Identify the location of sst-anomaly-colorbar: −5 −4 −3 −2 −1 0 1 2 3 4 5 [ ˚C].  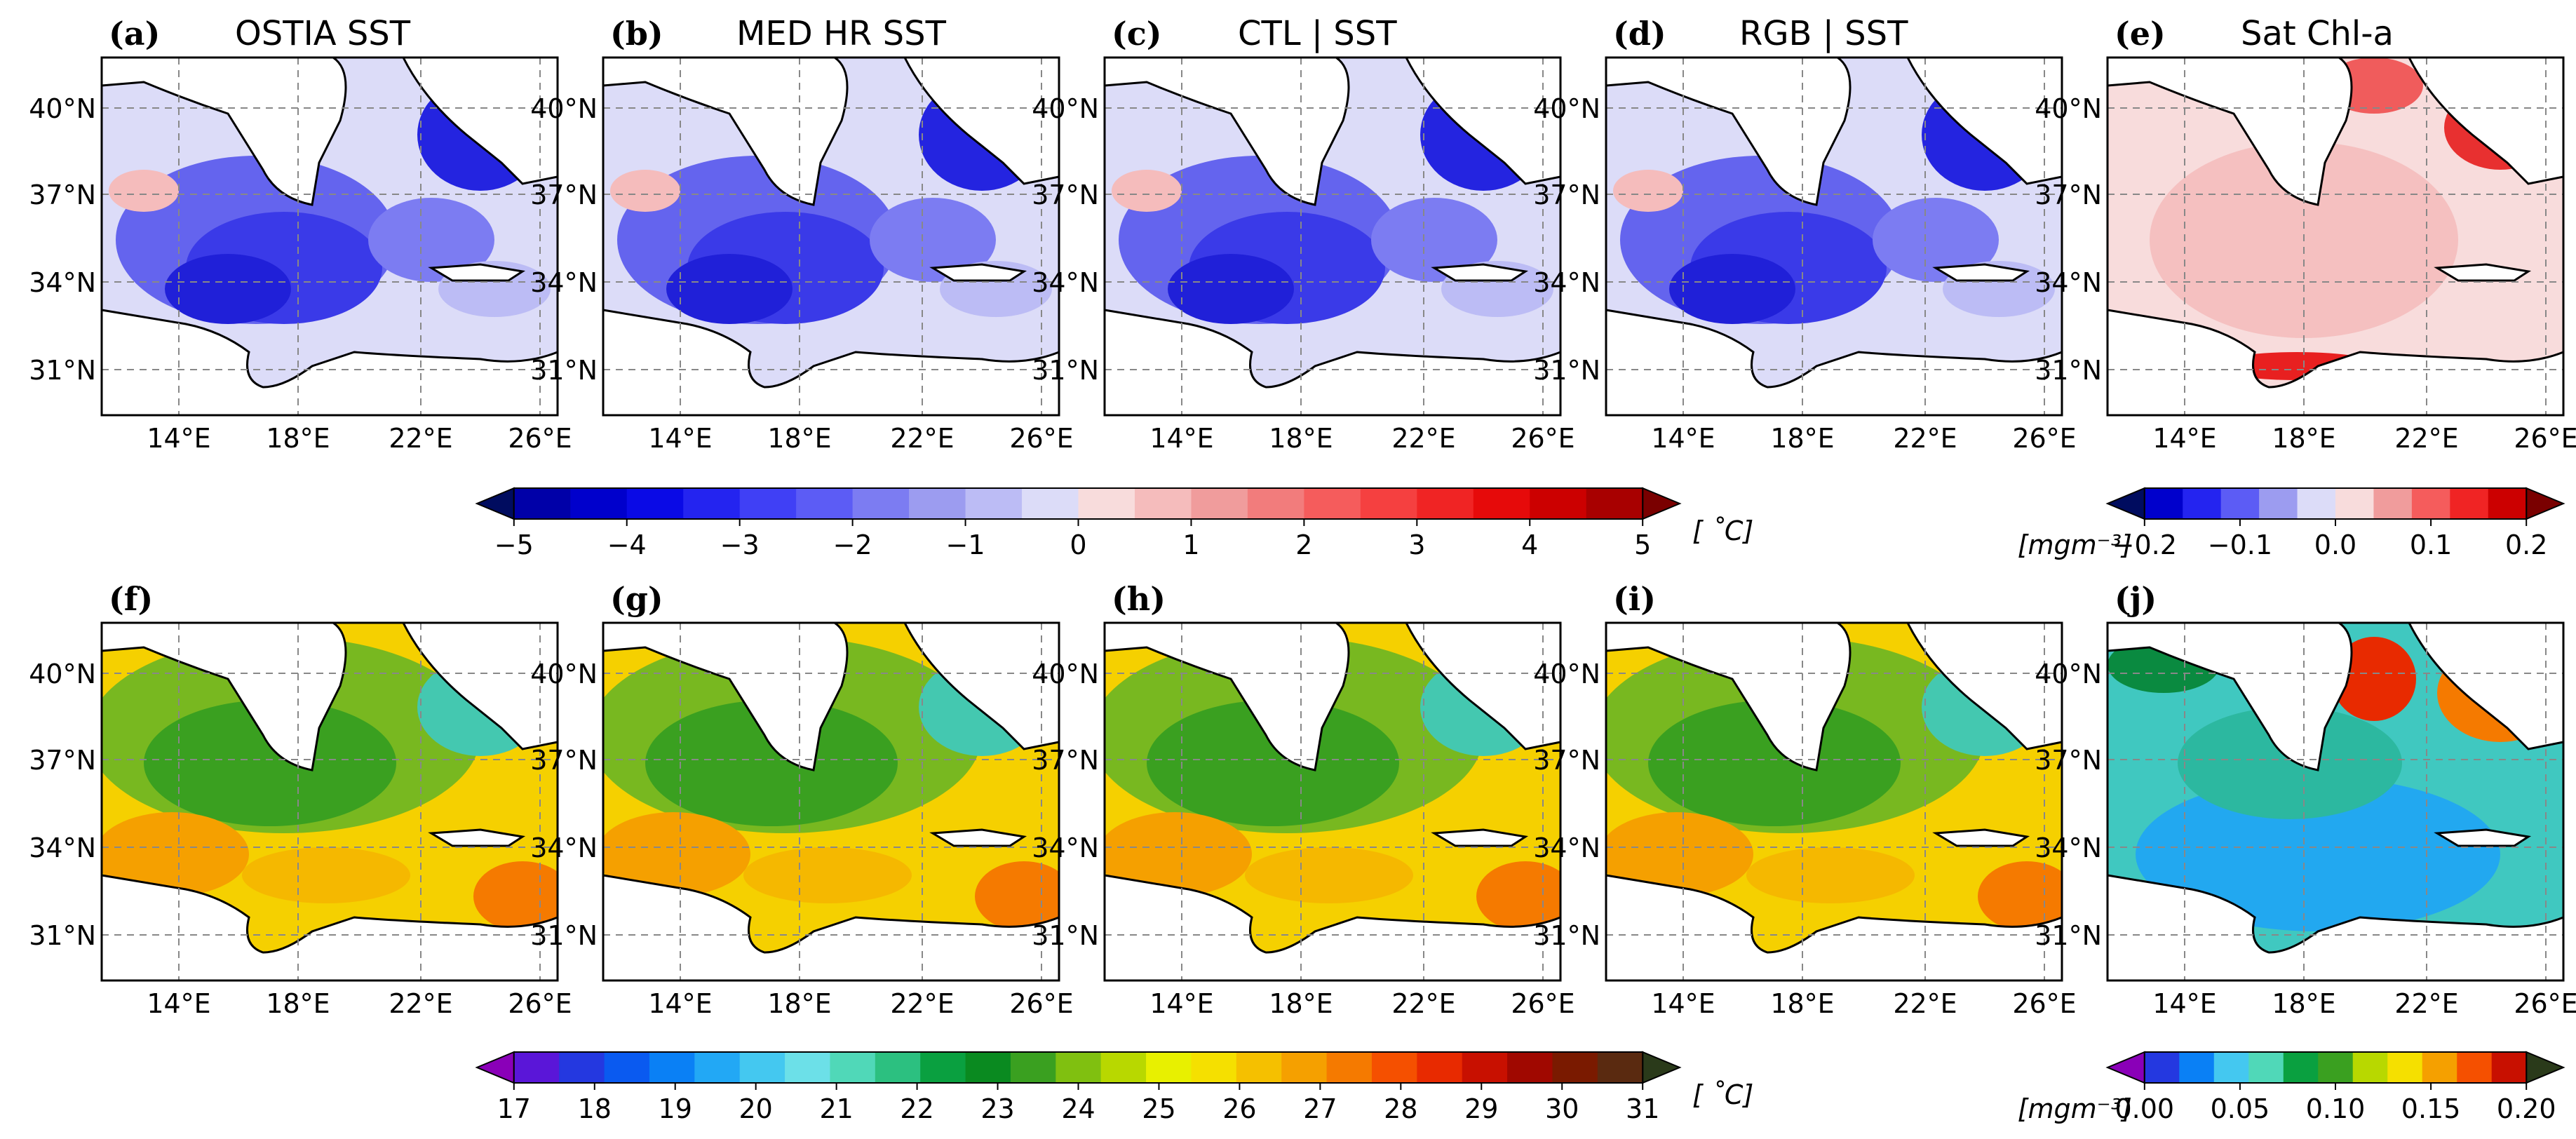
(1114, 523).